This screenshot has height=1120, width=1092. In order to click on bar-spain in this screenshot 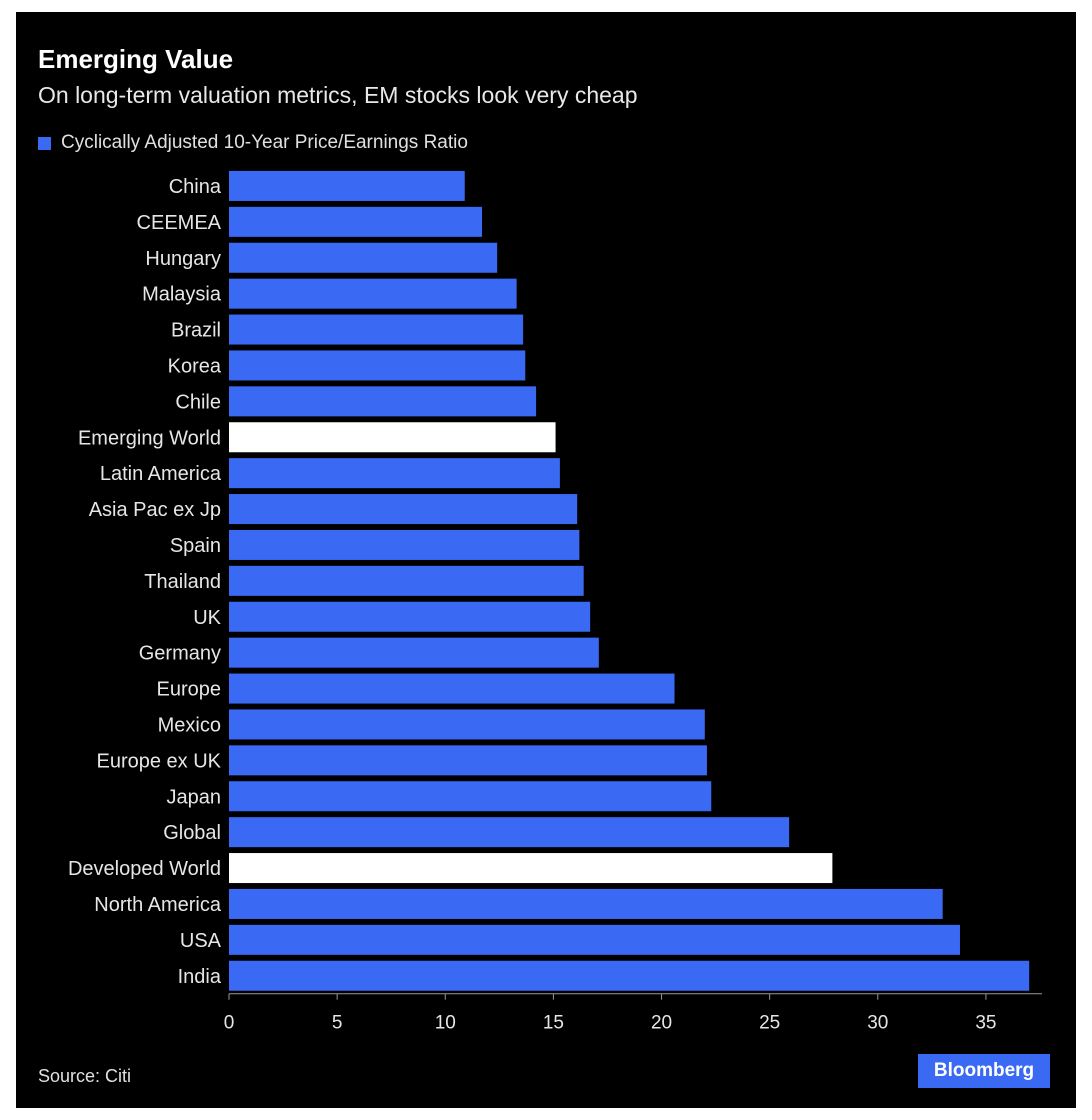, I will do `click(404, 544)`.